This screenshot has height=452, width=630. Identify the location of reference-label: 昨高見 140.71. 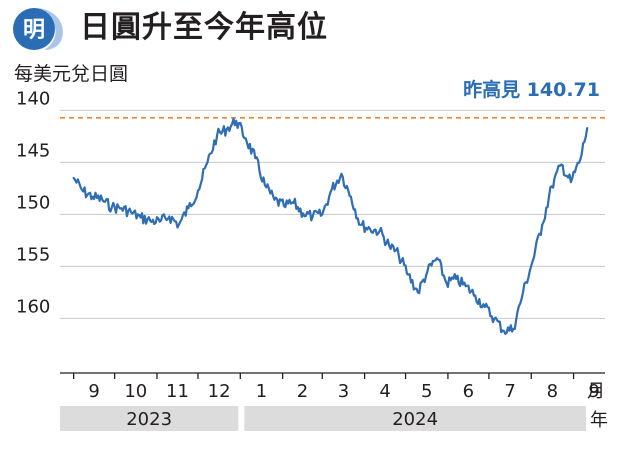
(531, 89).